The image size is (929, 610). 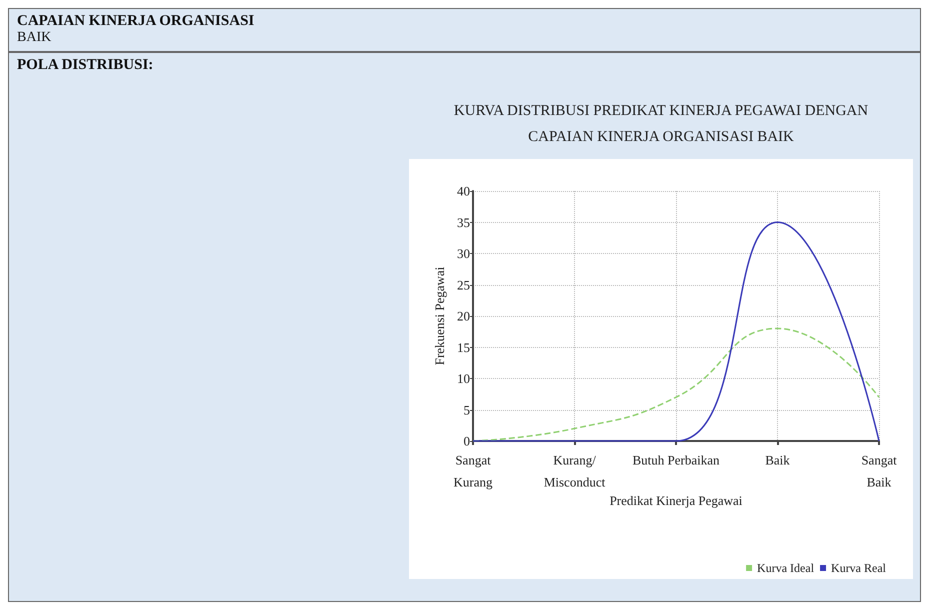 What do you see at coordinates (879, 471) in the screenshot?
I see `x-tick-label: Sangat Baik` at bounding box center [879, 471].